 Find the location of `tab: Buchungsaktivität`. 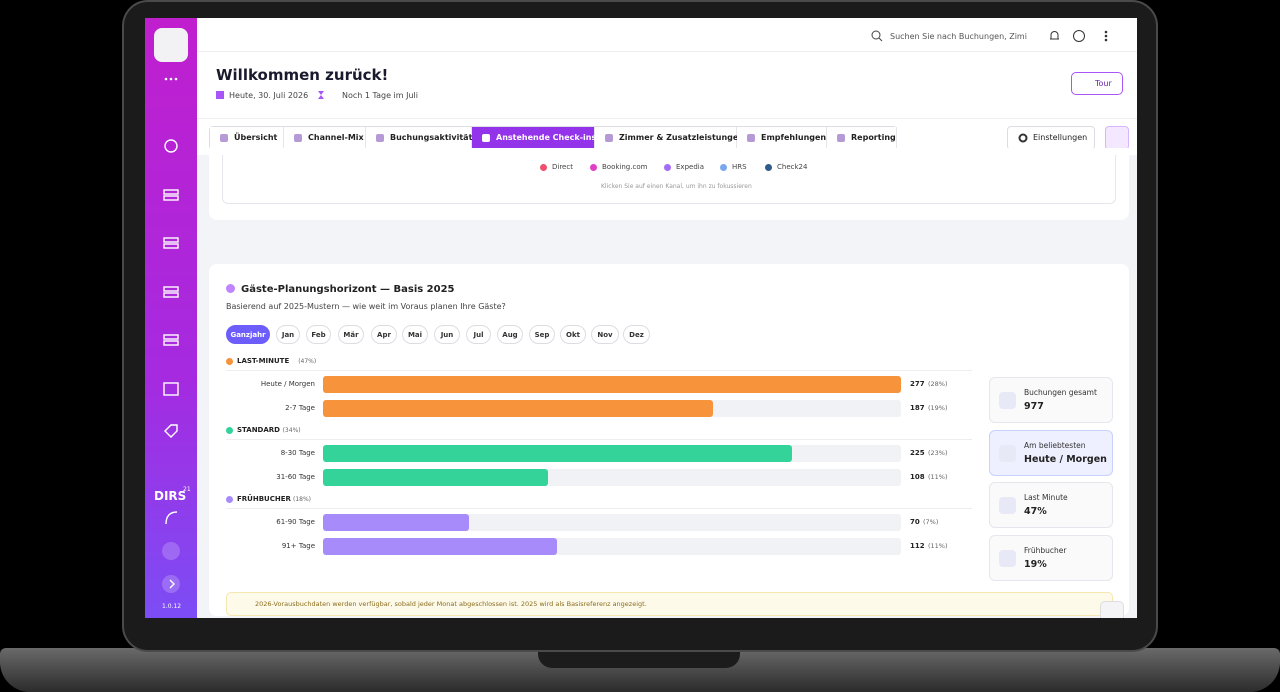

tab: Buchungsaktivität is located at coordinates (419, 138).